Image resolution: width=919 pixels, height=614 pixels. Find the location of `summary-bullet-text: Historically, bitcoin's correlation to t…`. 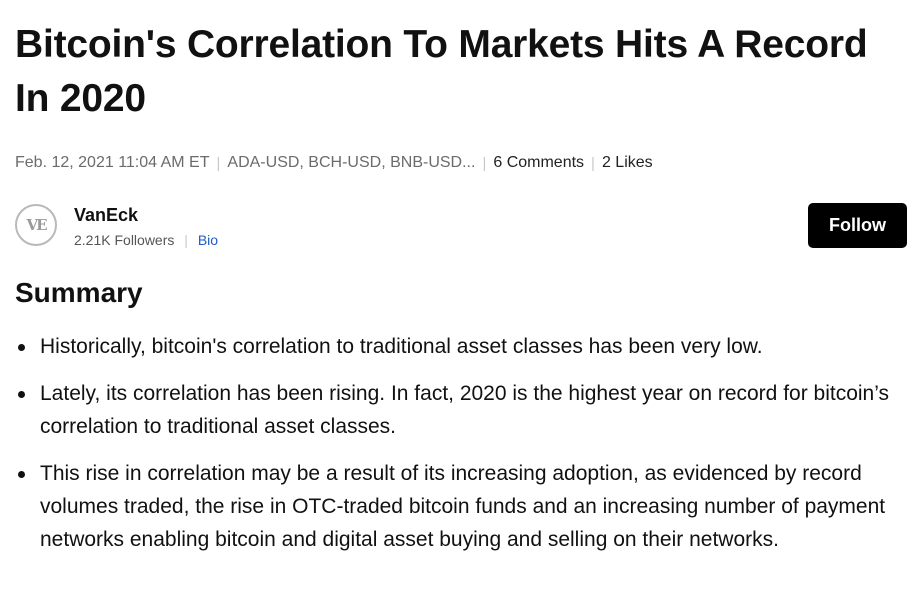

summary-bullet-text: Historically, bitcoin's correlation to t… is located at coordinates (401, 346).